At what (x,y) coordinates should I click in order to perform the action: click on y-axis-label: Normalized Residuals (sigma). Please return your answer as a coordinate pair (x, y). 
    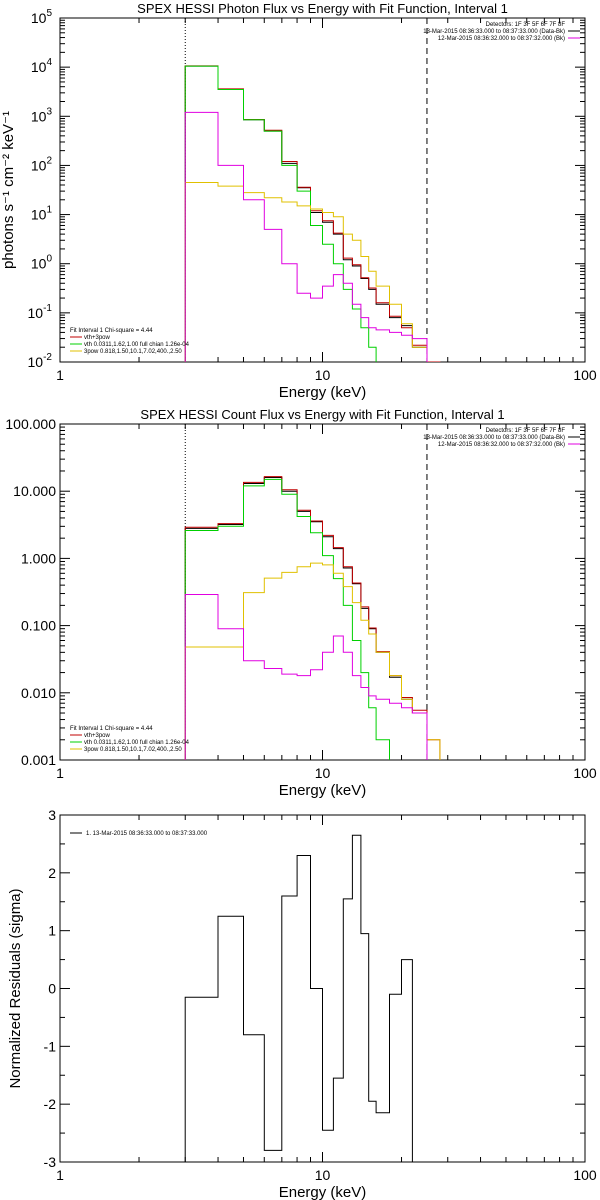
    Looking at the image, I should click on (15, 988).